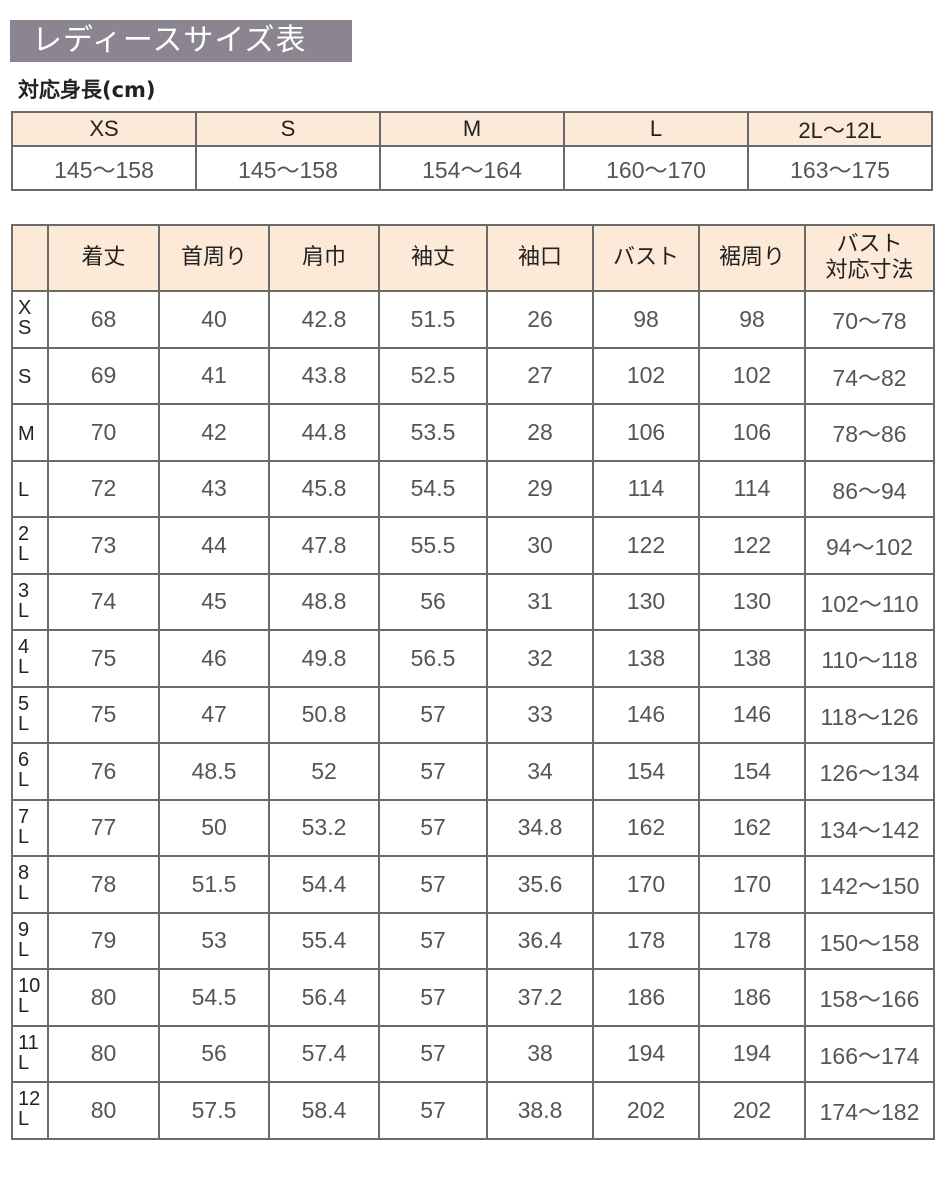  Describe the element at coordinates (646, 997) in the screenshot. I see `measurement-cell: 186` at that location.